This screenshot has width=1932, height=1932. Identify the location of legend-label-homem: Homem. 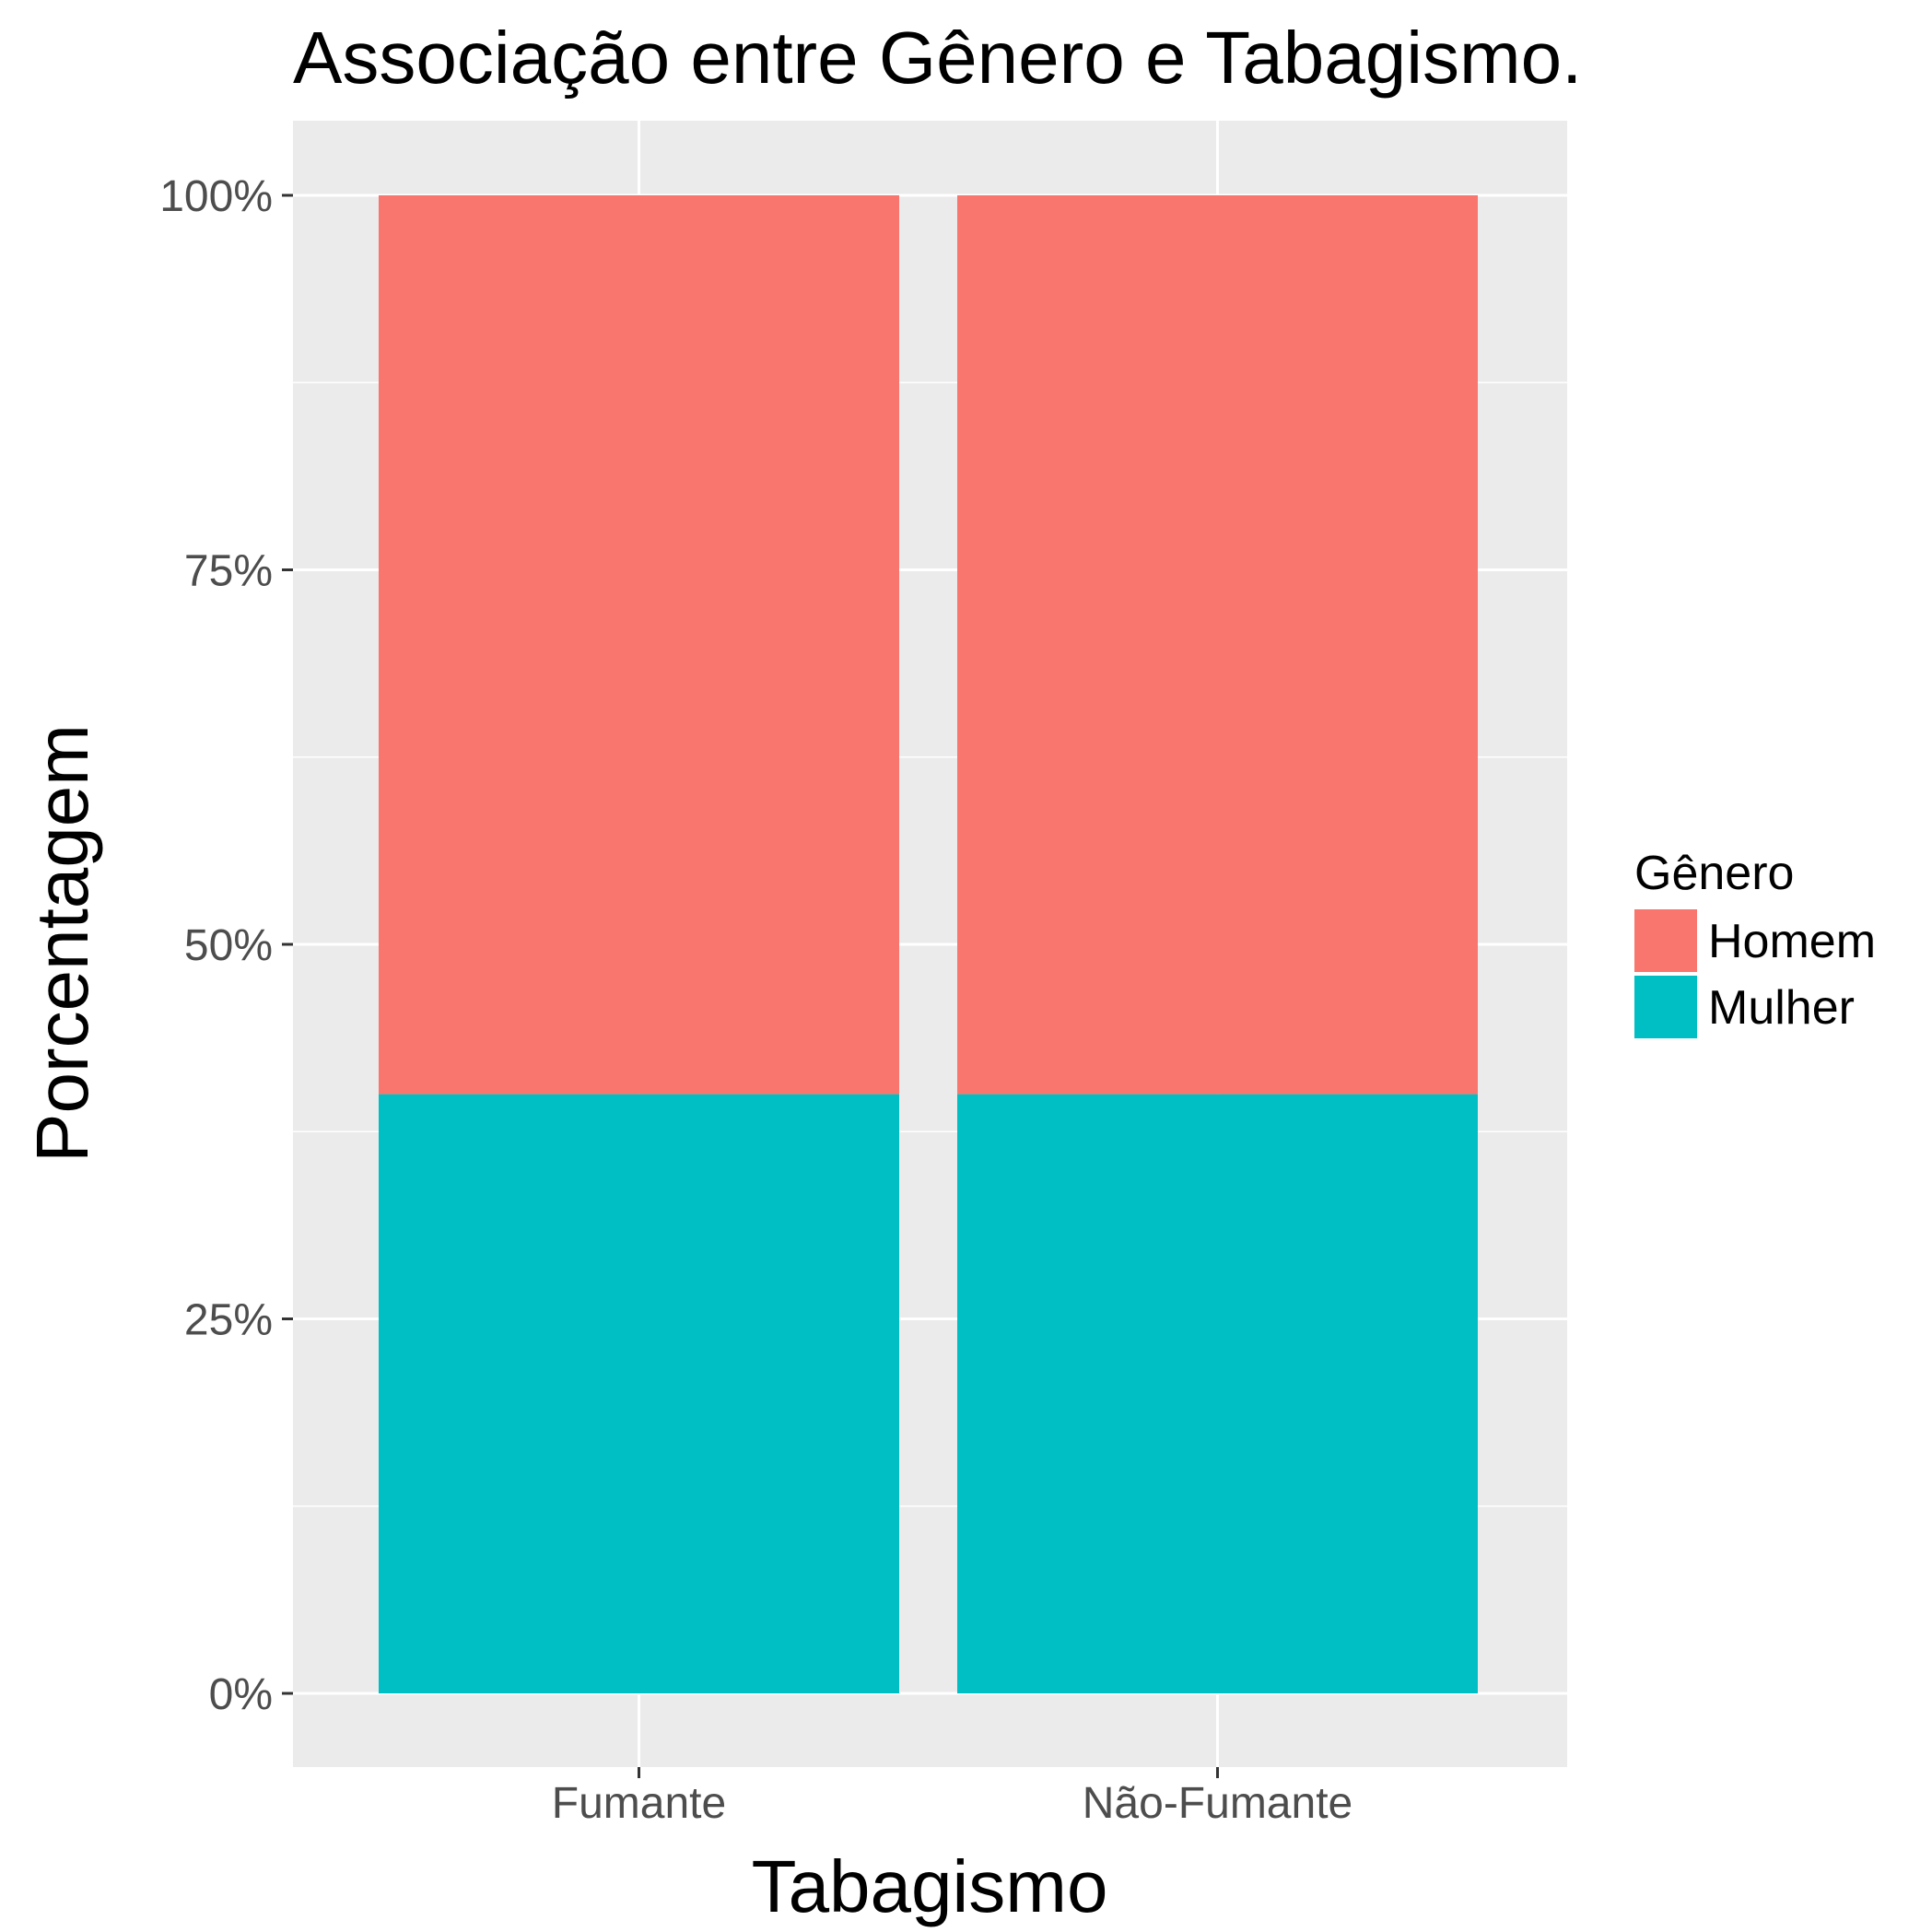
(1792, 941).